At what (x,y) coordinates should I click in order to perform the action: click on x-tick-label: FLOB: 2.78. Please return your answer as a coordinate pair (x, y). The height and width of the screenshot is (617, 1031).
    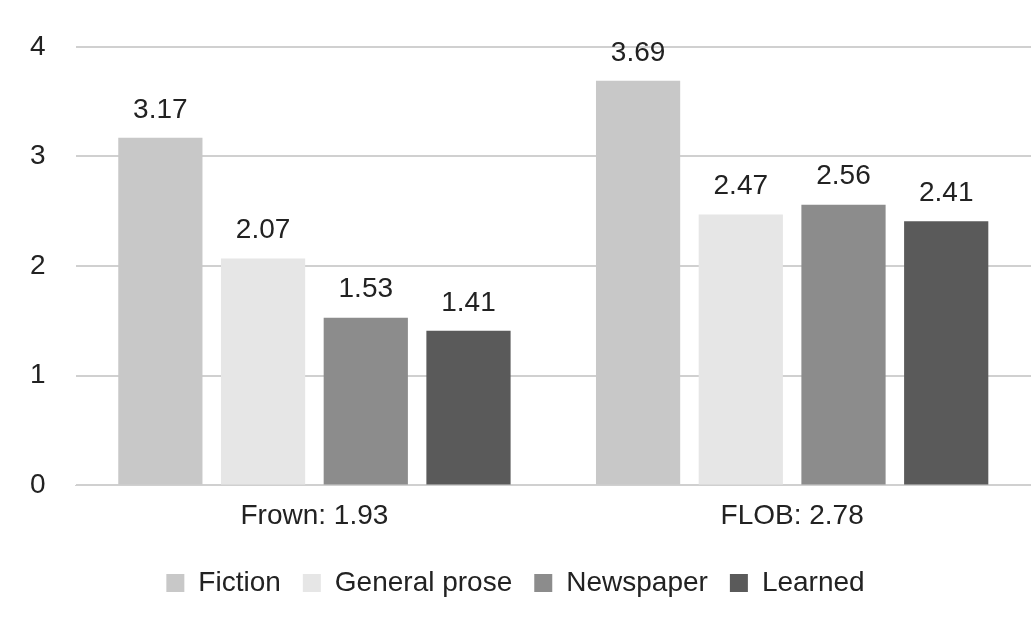
    Looking at the image, I should click on (792, 514).